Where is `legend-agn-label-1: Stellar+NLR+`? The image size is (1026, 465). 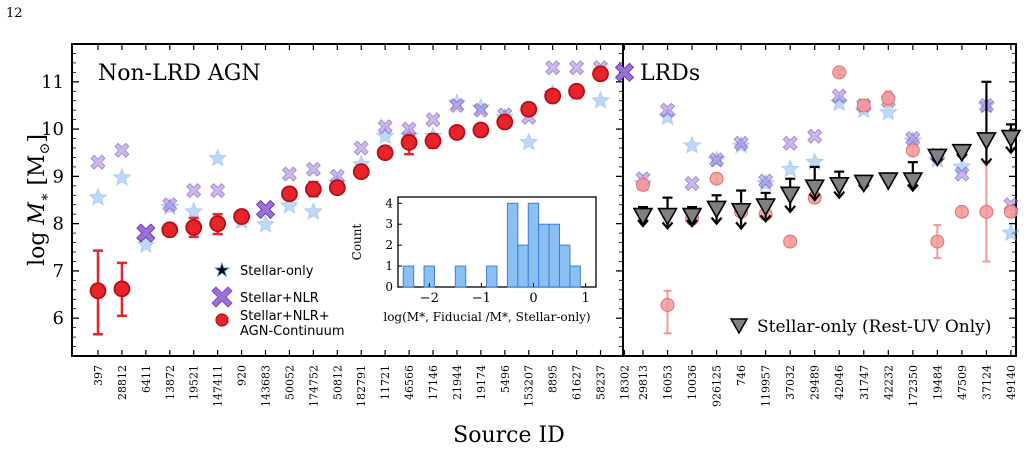 legend-agn-label-1: Stellar+NLR+ is located at coordinates (285, 316).